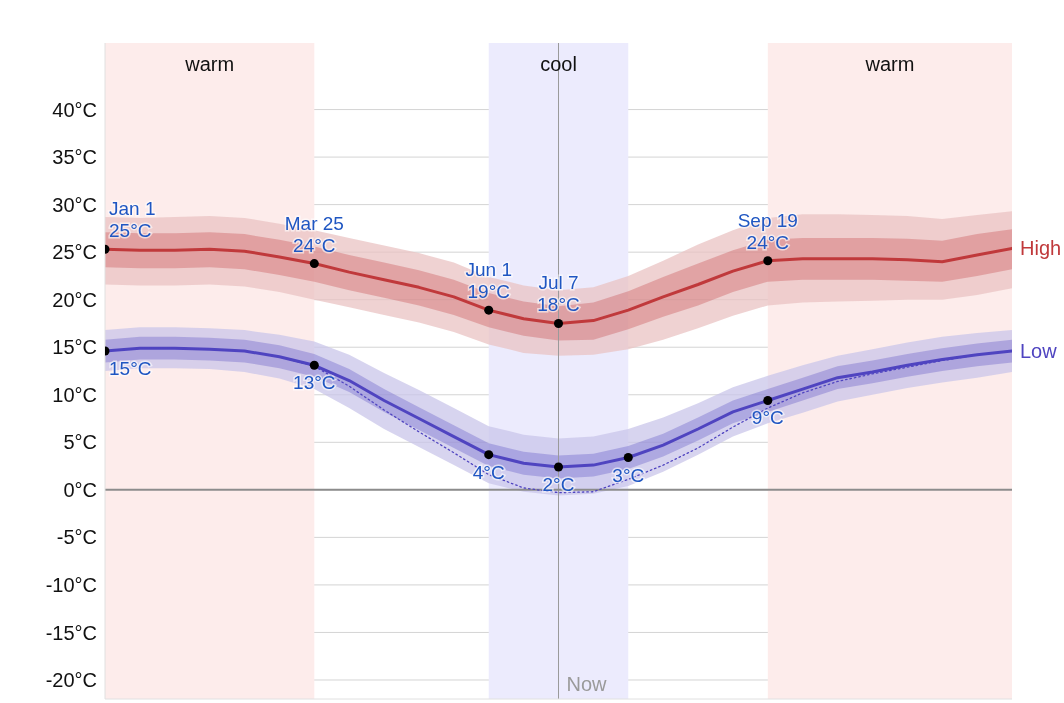 The width and height of the screenshot is (1064, 703). What do you see at coordinates (587, 684) in the screenshot?
I see `annotation: Now` at bounding box center [587, 684].